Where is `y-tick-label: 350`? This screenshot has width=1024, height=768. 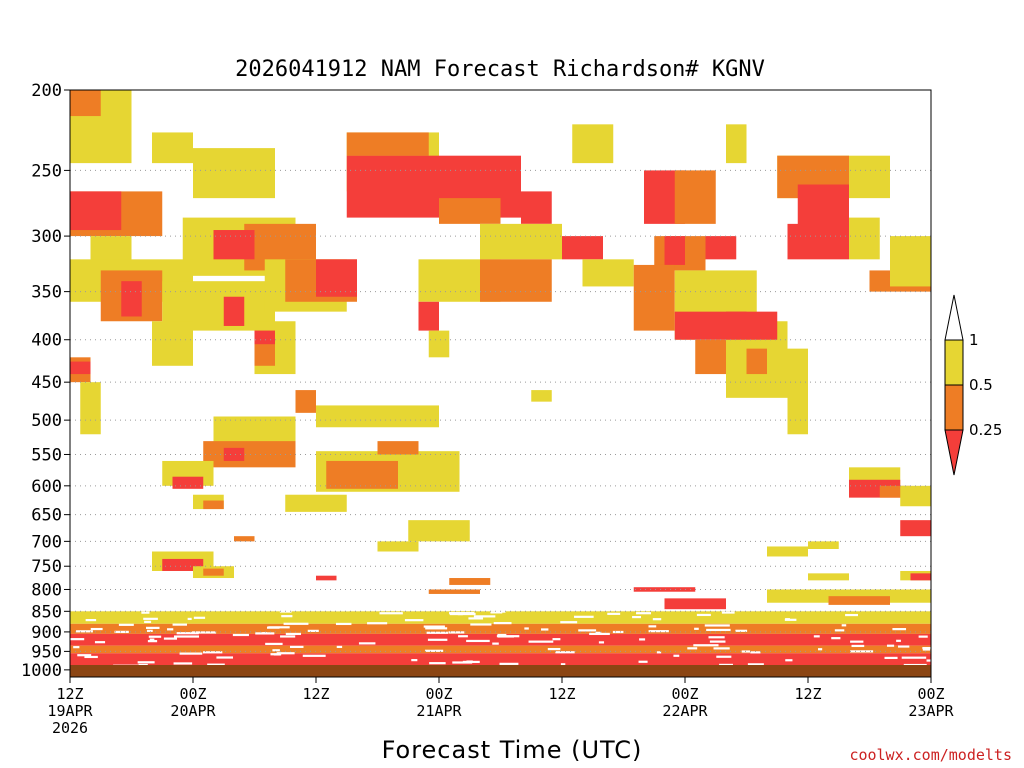 y-tick-label: 350 is located at coordinates (46, 293).